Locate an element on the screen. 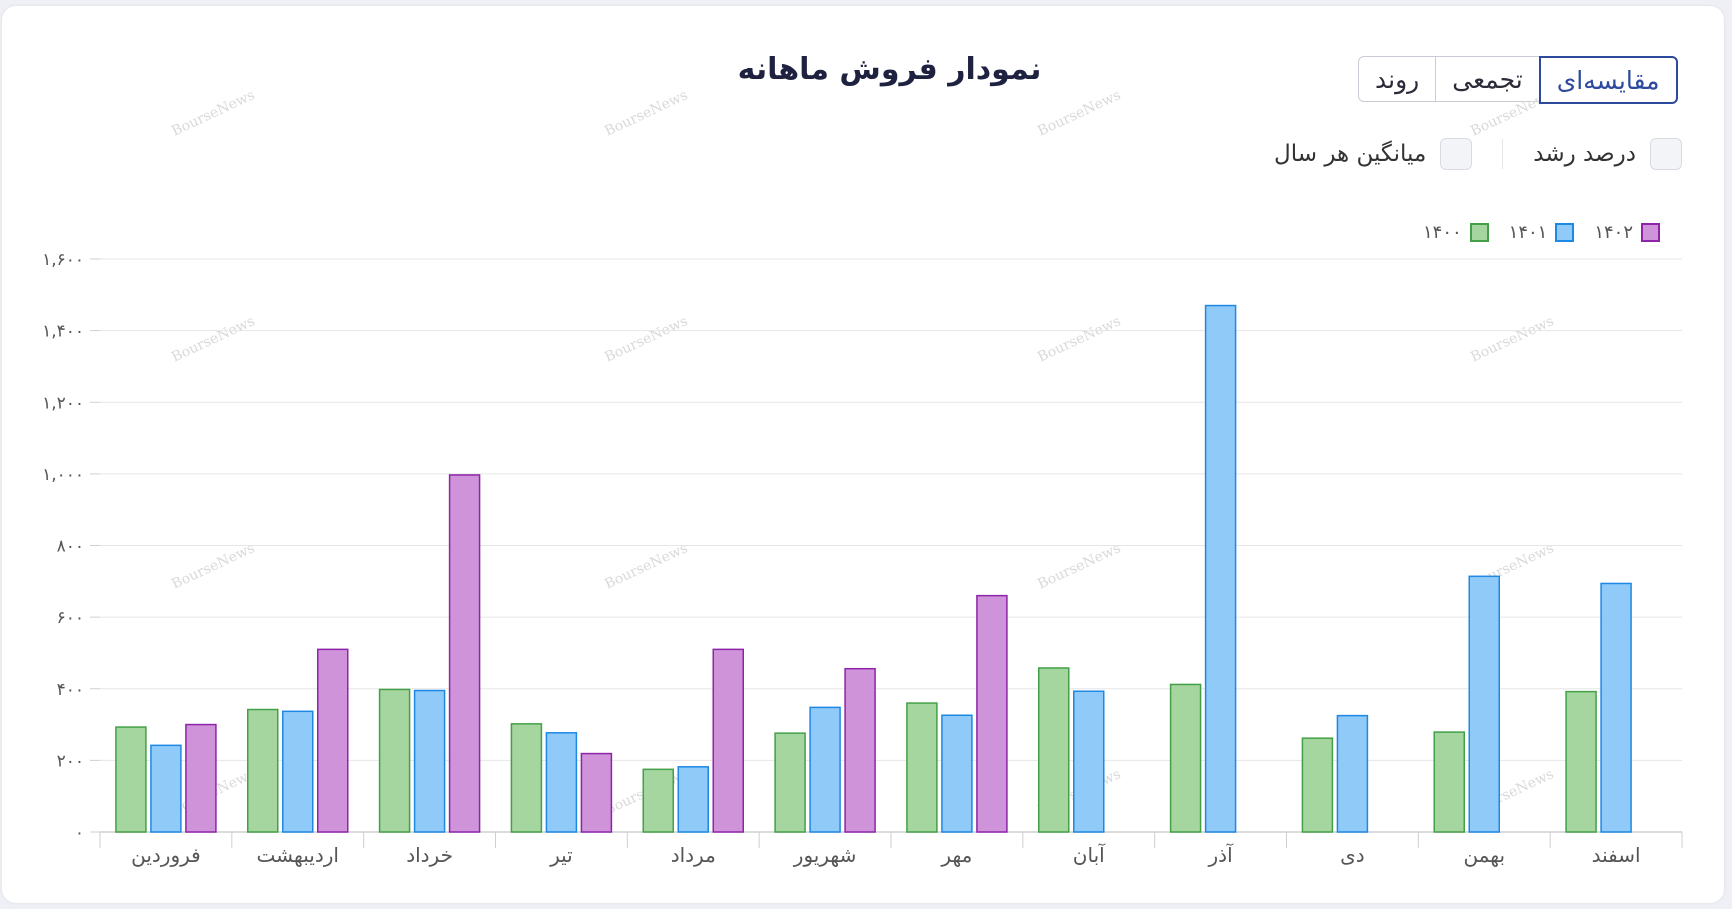  growth-percent-checkbox is located at coordinates (1666, 154).